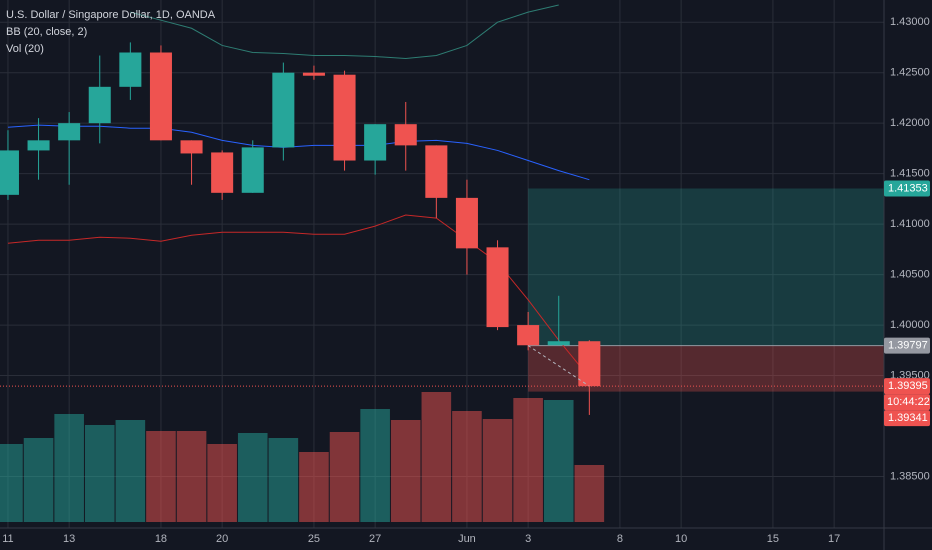  What do you see at coordinates (773, 539) in the screenshot?
I see `x-tick-label: 15` at bounding box center [773, 539].